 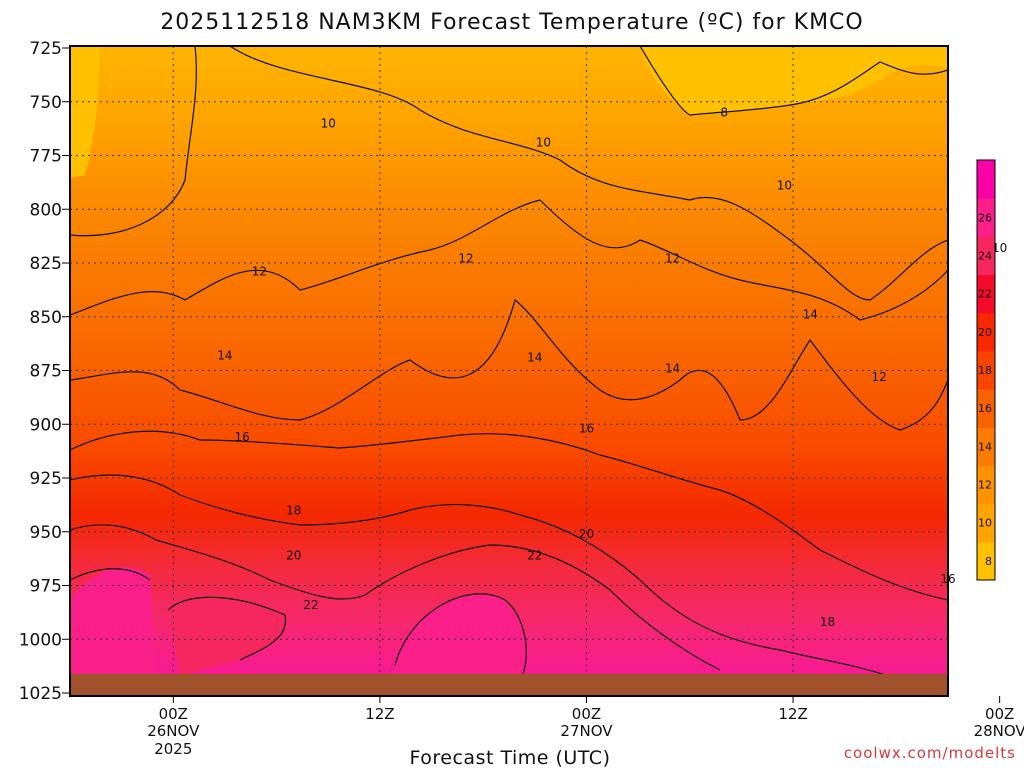 What do you see at coordinates (46, 49) in the screenshot?
I see `y-tick-label: 725` at bounding box center [46, 49].